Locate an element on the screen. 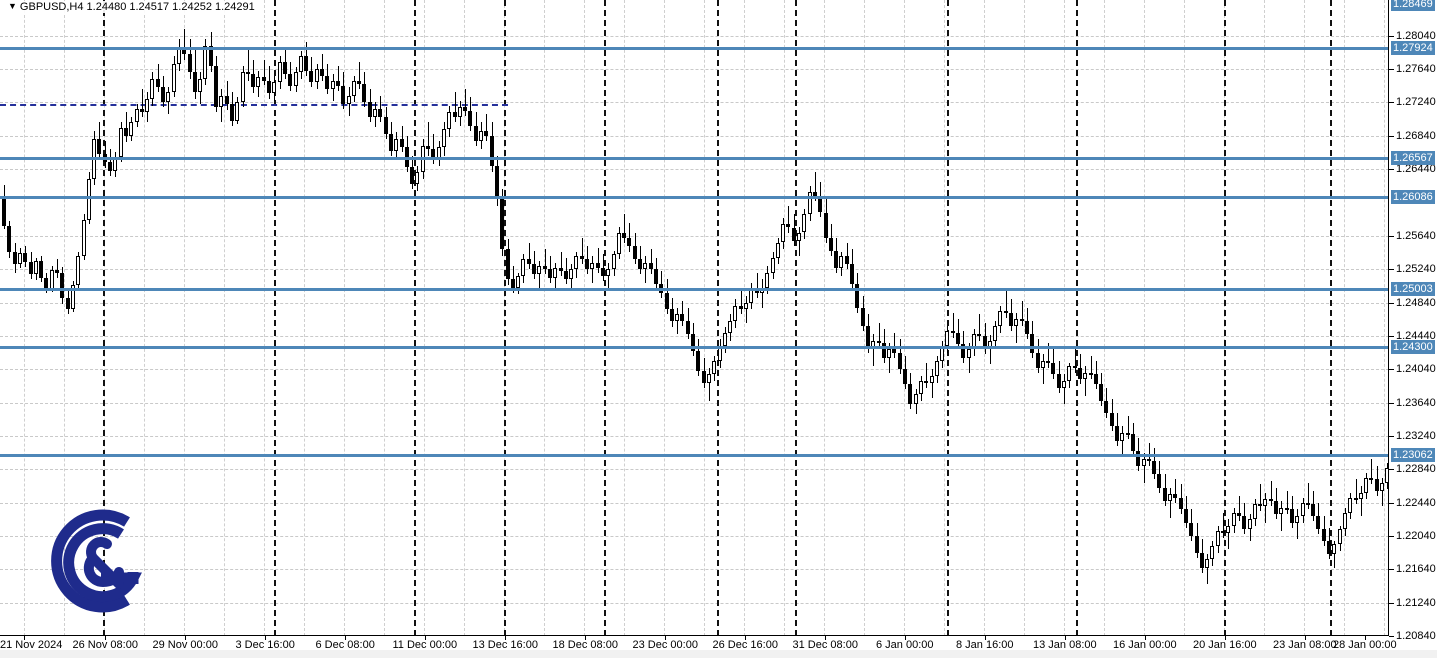 The width and height of the screenshot is (1437, 658). cg-monogram-logo is located at coordinates (96, 561).